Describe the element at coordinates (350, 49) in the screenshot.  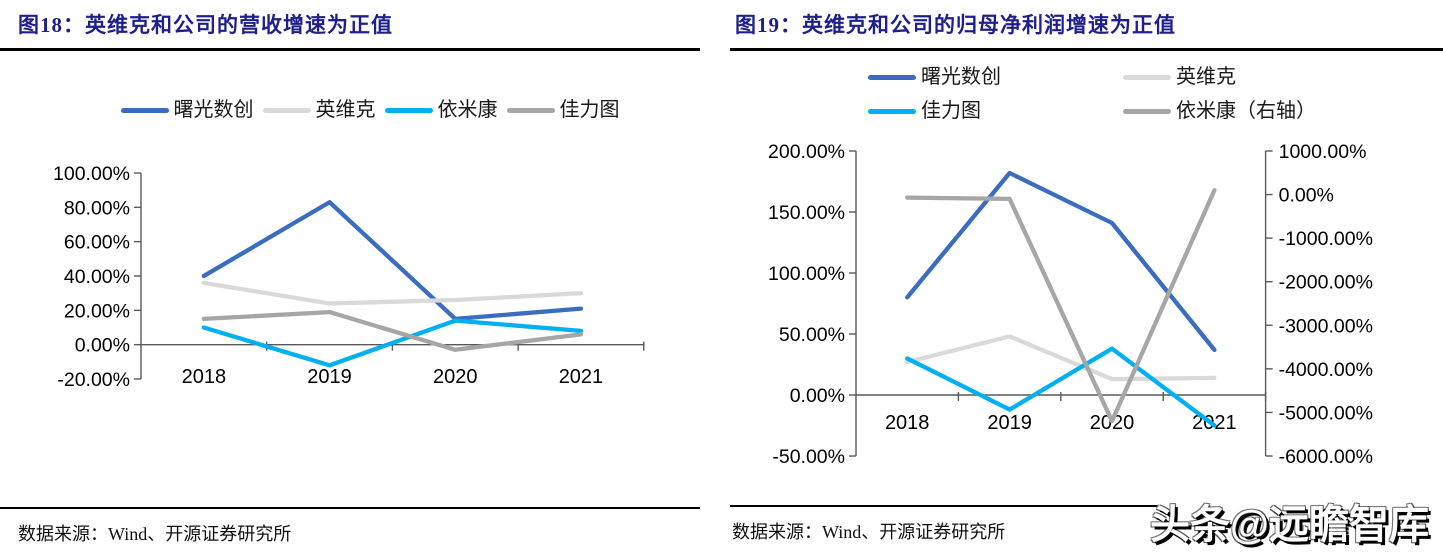
I see `figure18-title-underline` at that location.